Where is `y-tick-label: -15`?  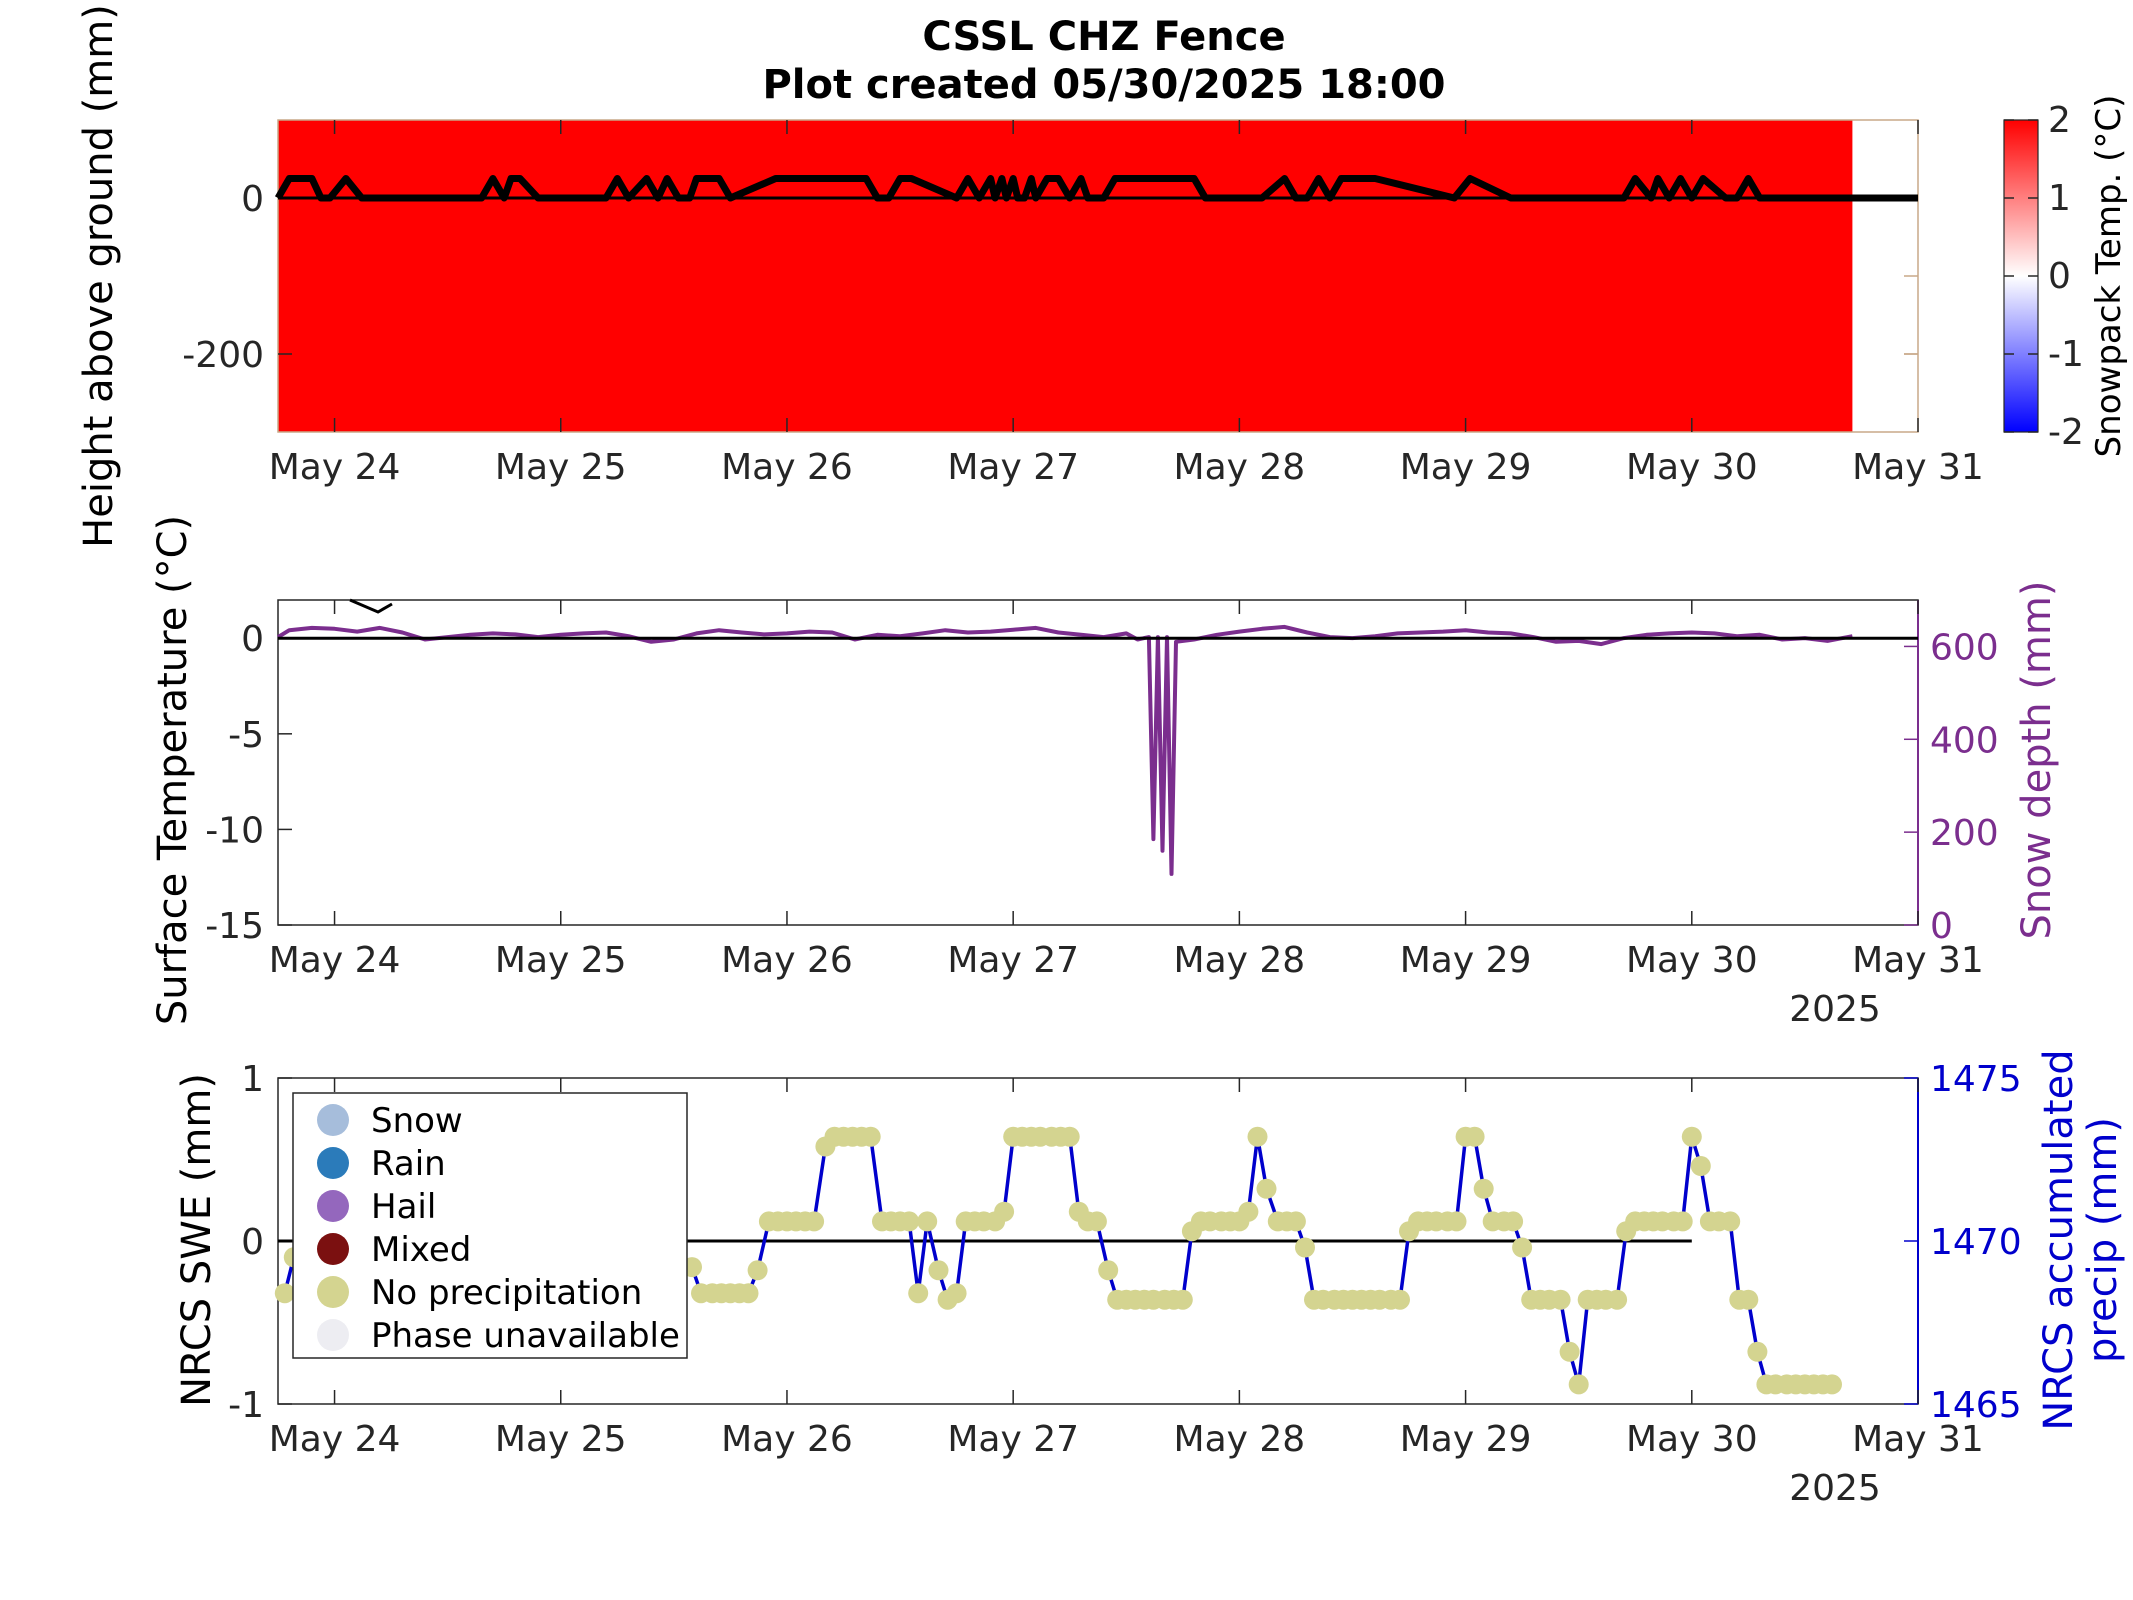 y-tick-label: -15 is located at coordinates (234, 926).